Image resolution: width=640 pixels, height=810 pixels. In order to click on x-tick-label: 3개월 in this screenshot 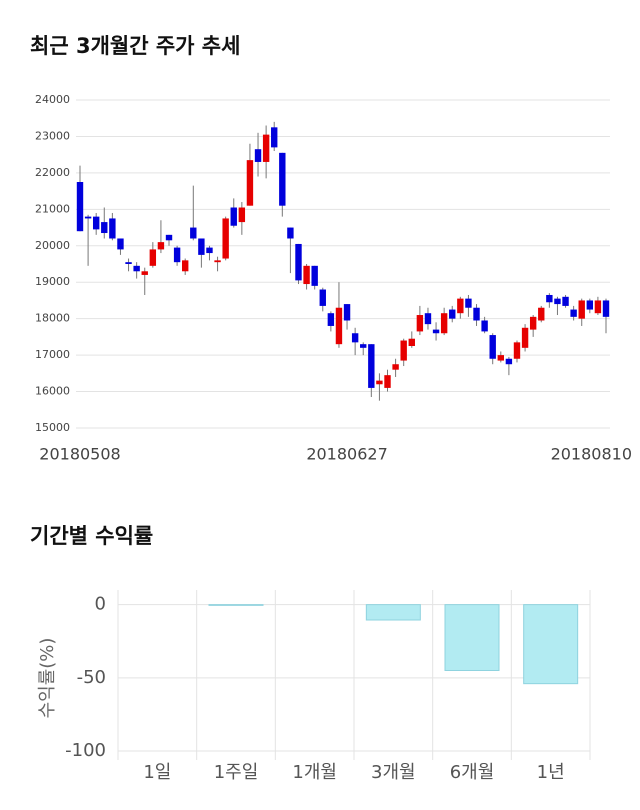, I will do `click(393, 772)`.